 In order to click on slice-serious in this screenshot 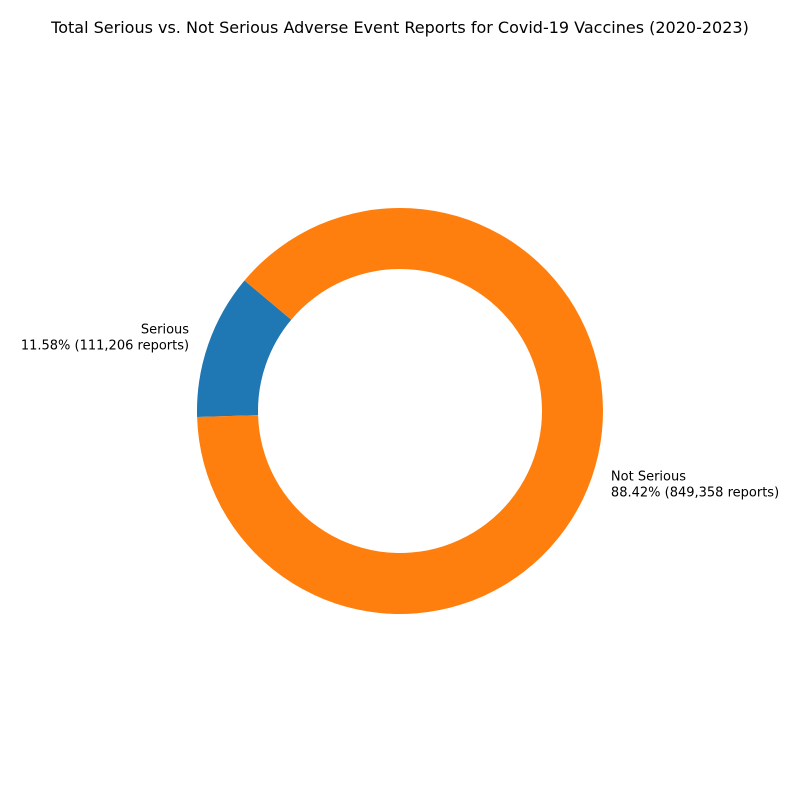, I will do `click(244, 348)`.